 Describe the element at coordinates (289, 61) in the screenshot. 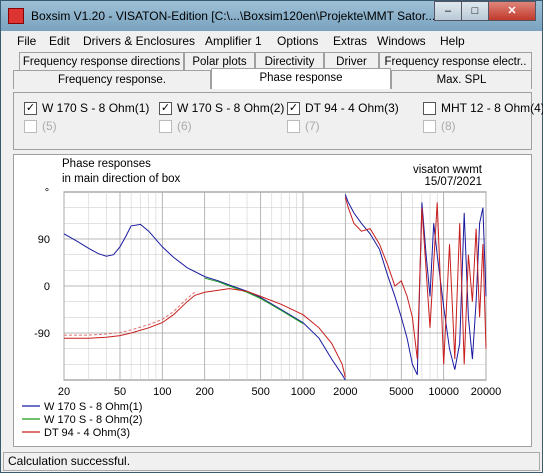

I see `tab-directivity: Directivity` at that location.